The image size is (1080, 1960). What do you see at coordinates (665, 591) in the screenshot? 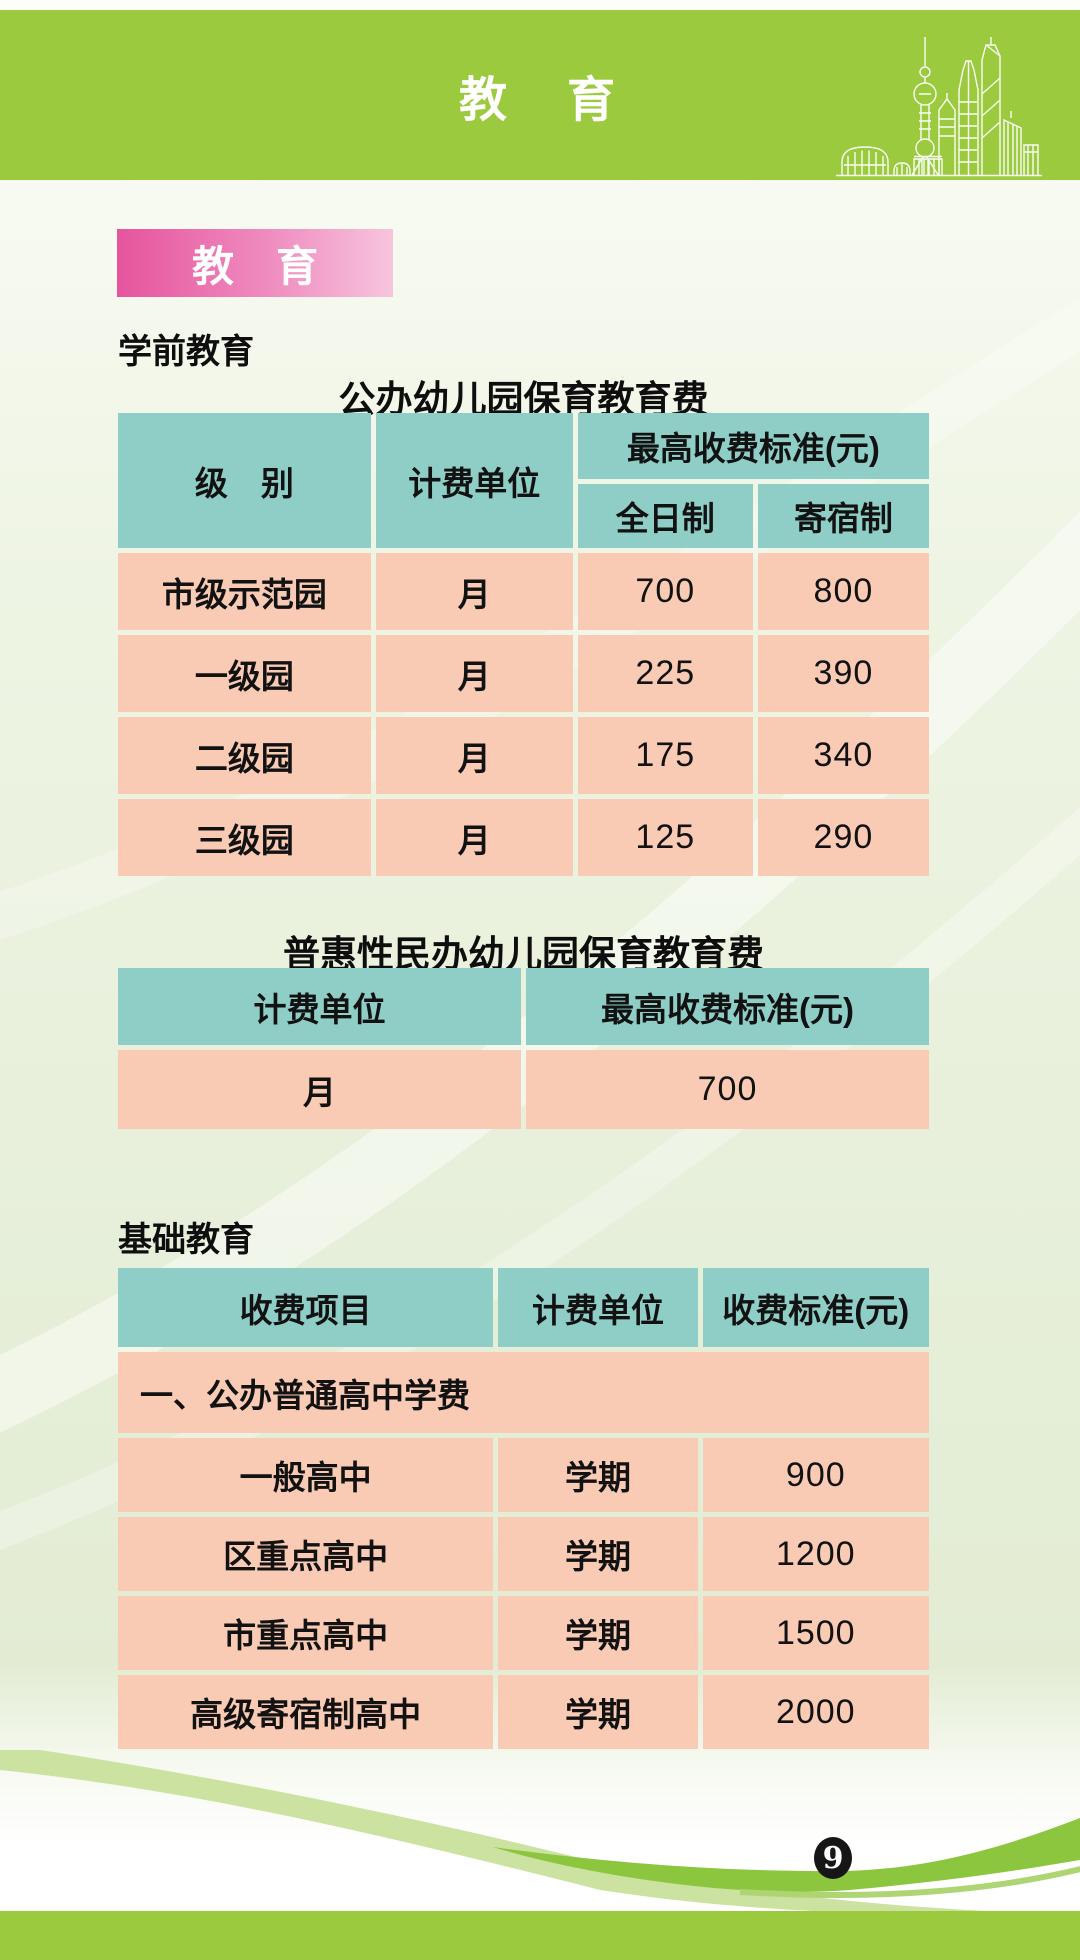
I see `table-cell-full-time-fee: 700` at bounding box center [665, 591].